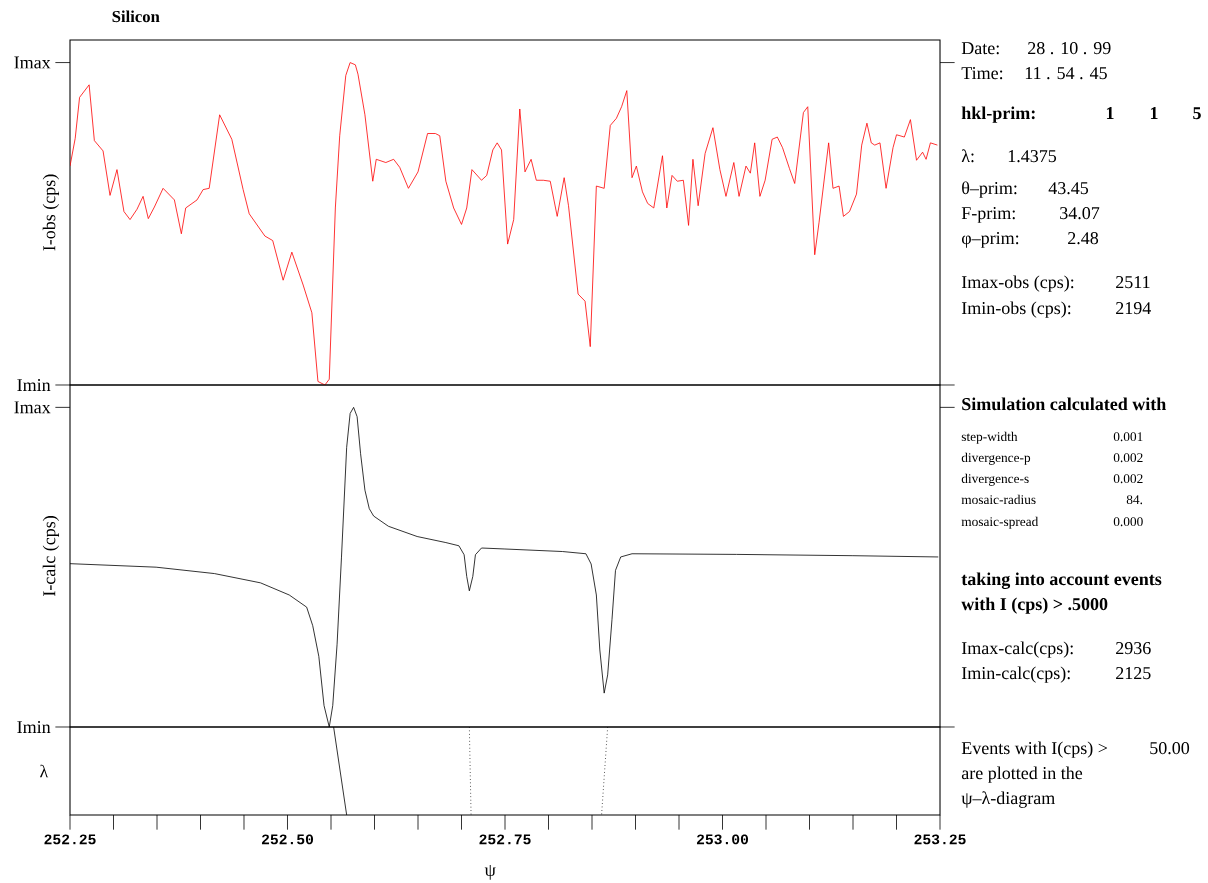  What do you see at coordinates (1017, 283) in the screenshot?
I see `text: Imax-obs (cps):` at bounding box center [1017, 283].